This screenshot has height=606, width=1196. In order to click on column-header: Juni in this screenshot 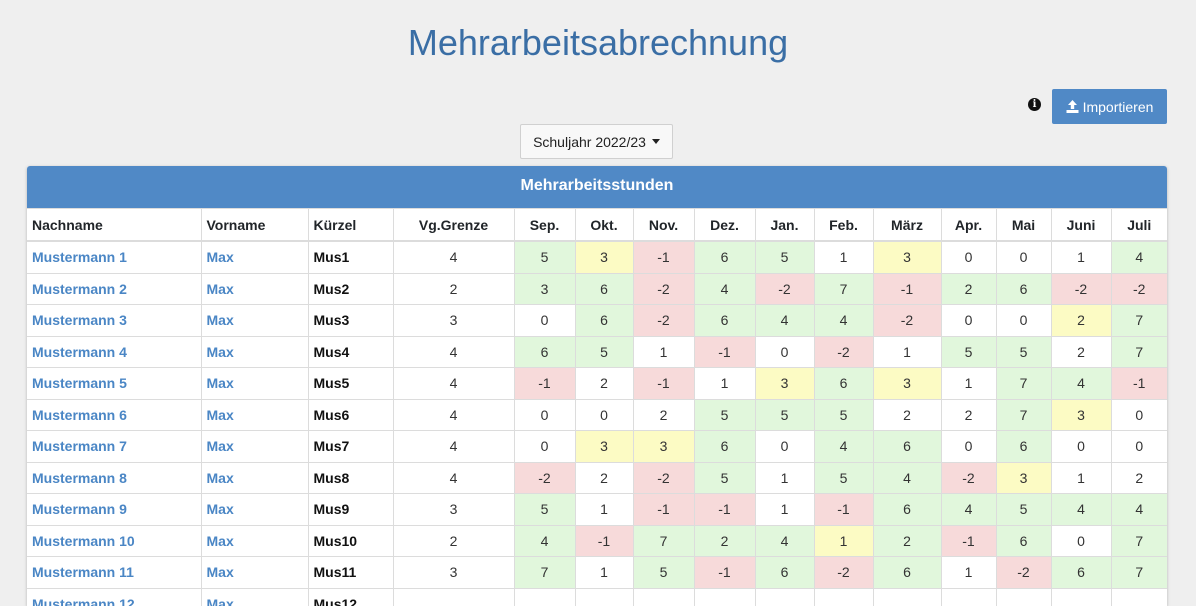, I will do `click(1081, 225)`.